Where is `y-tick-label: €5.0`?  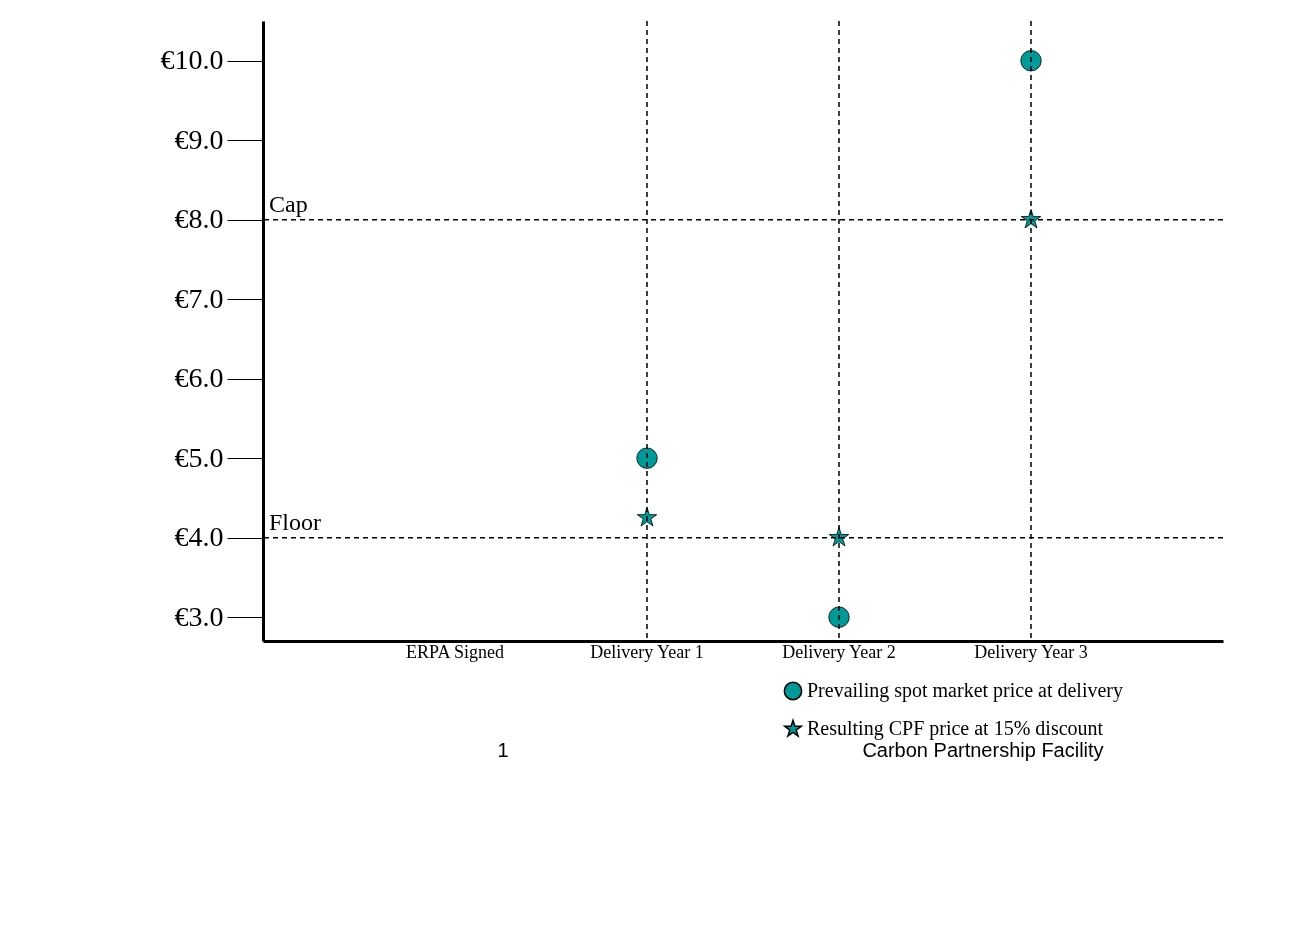
y-tick-label: €5.0 is located at coordinates (199, 457).